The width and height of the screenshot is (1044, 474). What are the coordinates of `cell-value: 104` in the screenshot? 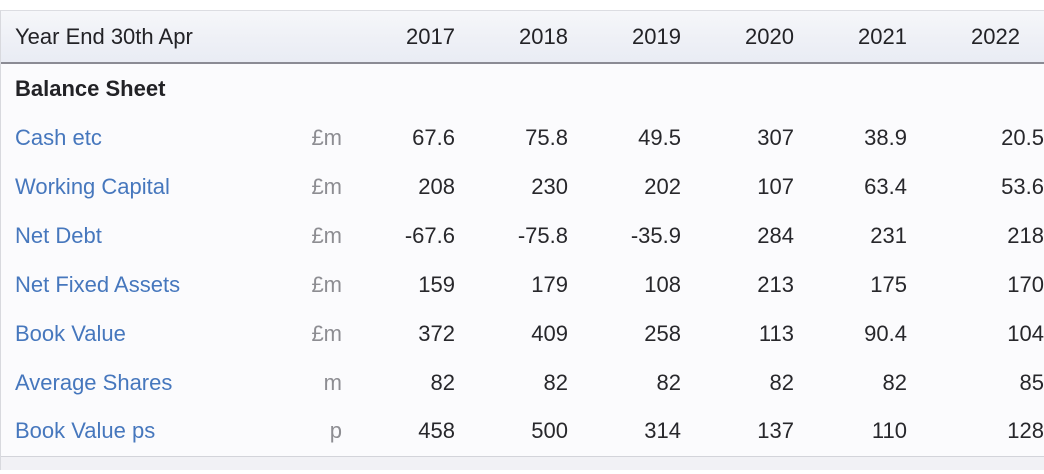 It's located at (1025, 333).